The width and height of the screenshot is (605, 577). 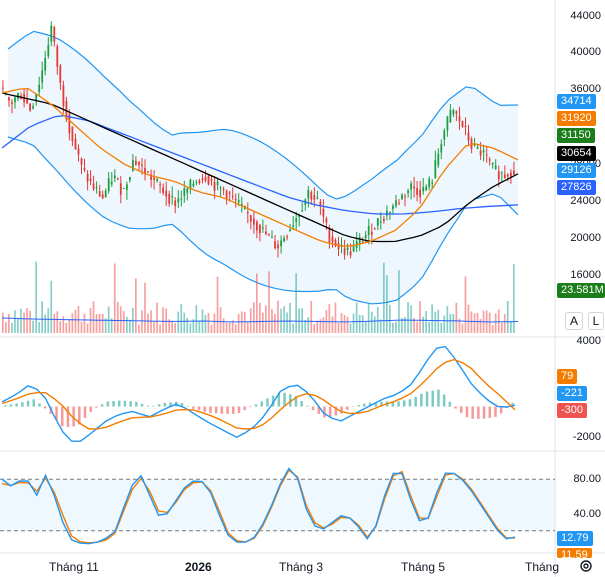 I want to click on volume-ma-line, so click(x=260, y=320).